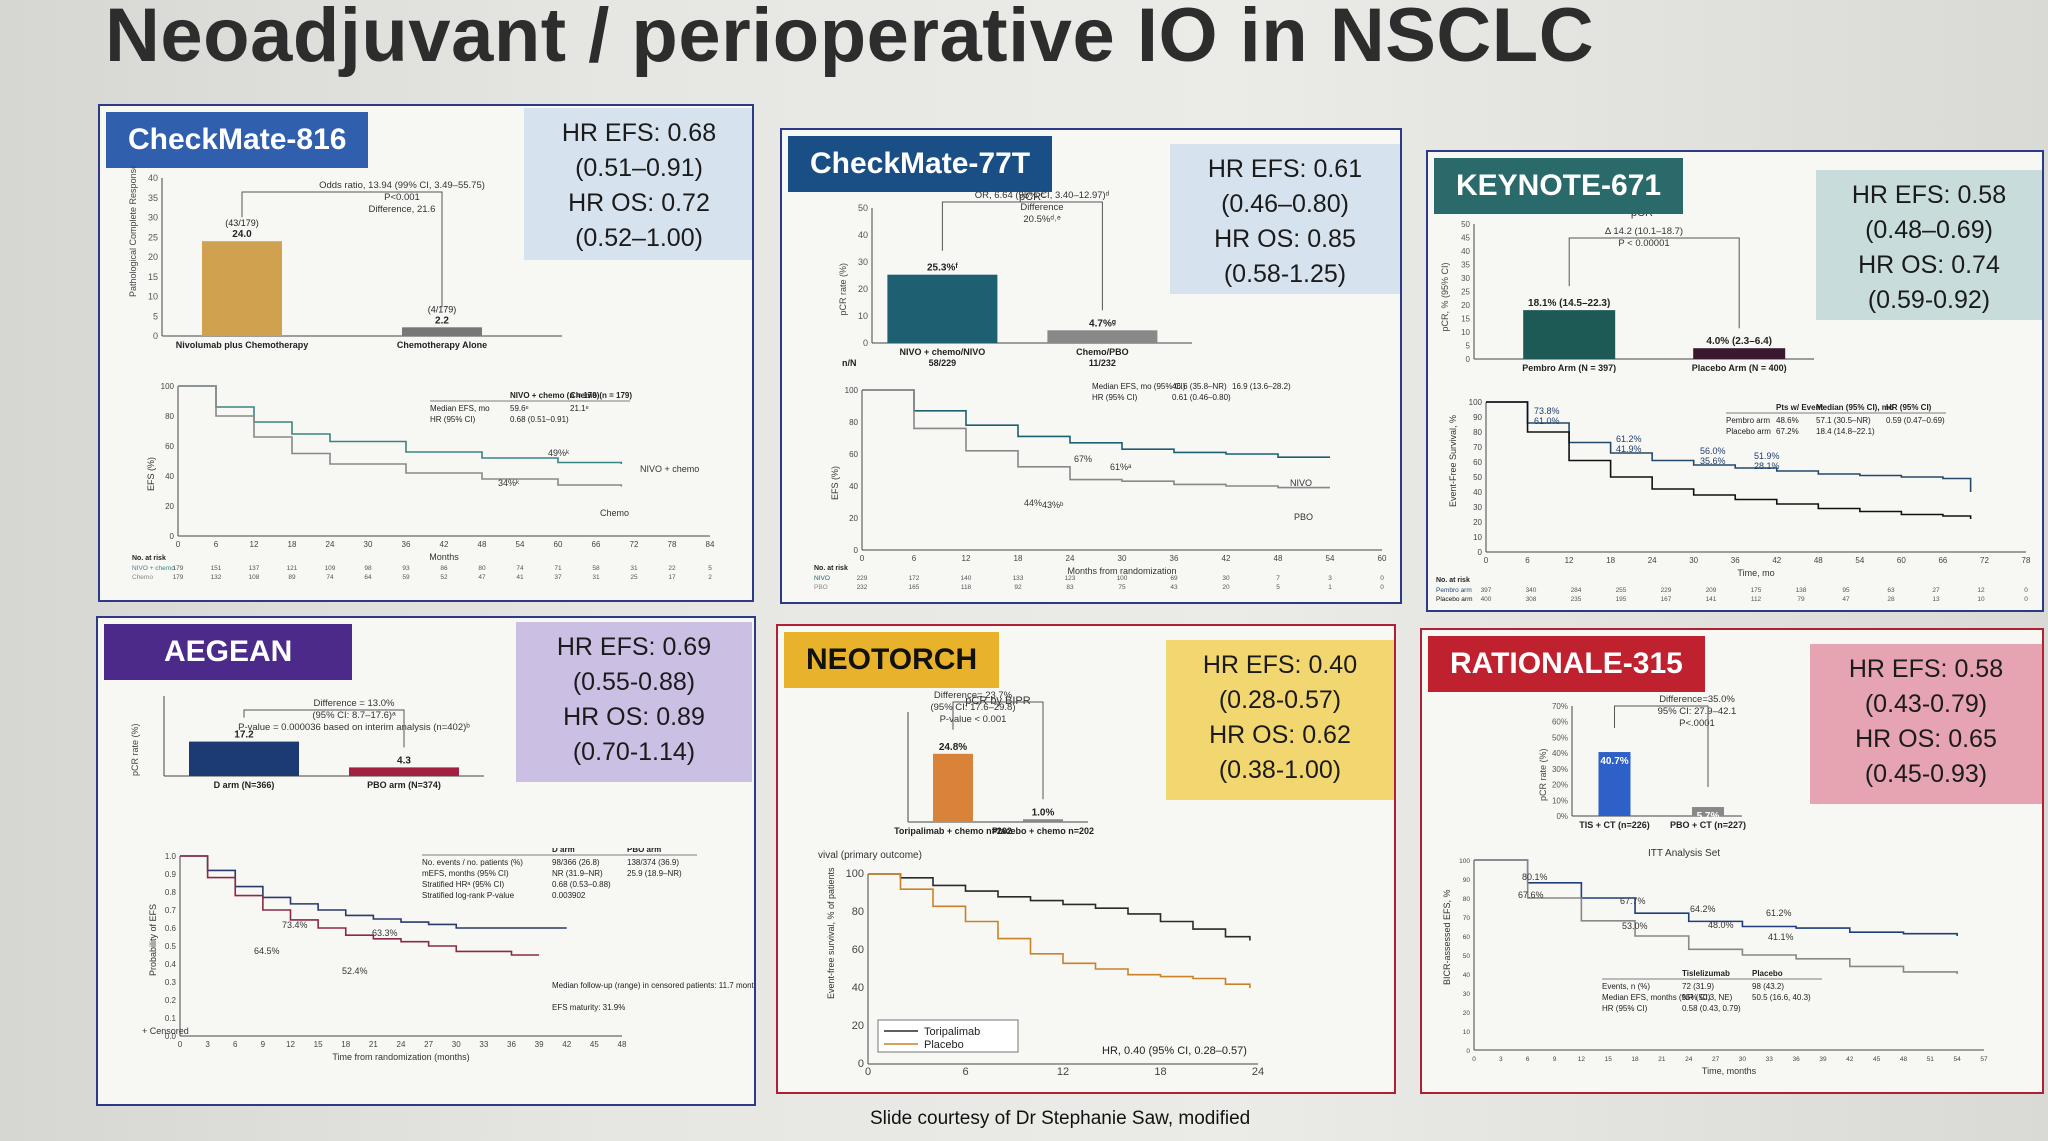 This screenshot has height=1141, width=2048. Describe the element at coordinates (1454, 599) in the screenshot. I see `at-risk-name: Placebo arm` at that location.